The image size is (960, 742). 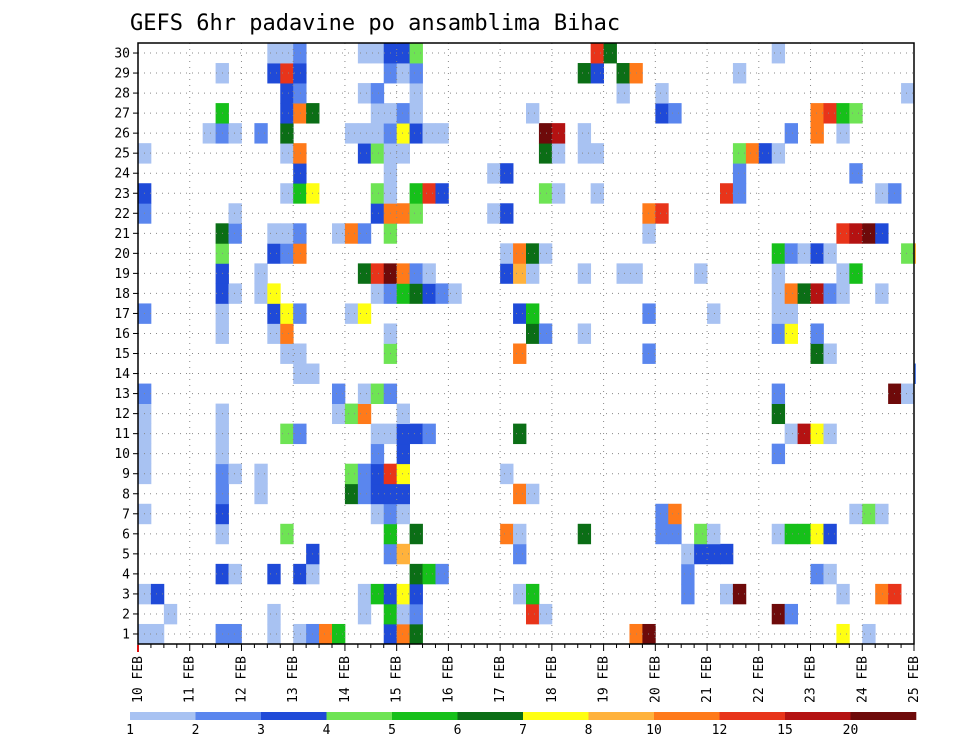 I want to click on x-tick-label: 18 FEB, so click(x=552, y=679).